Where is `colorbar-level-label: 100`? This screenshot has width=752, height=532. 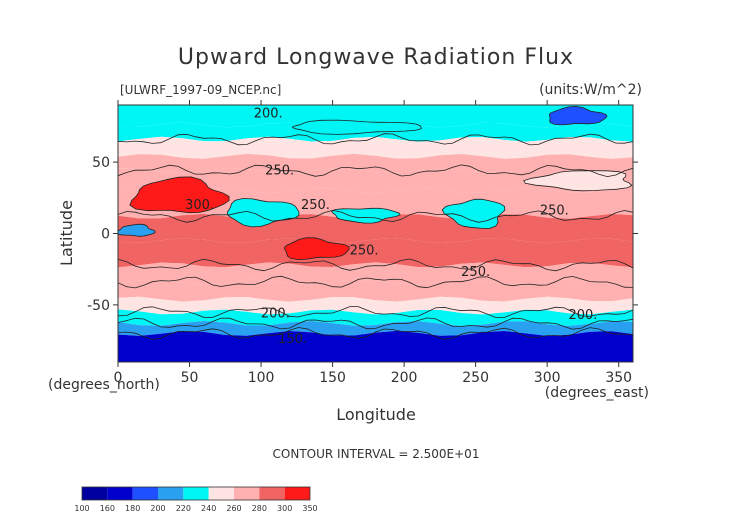 colorbar-level-label: 100 is located at coordinates (81, 508).